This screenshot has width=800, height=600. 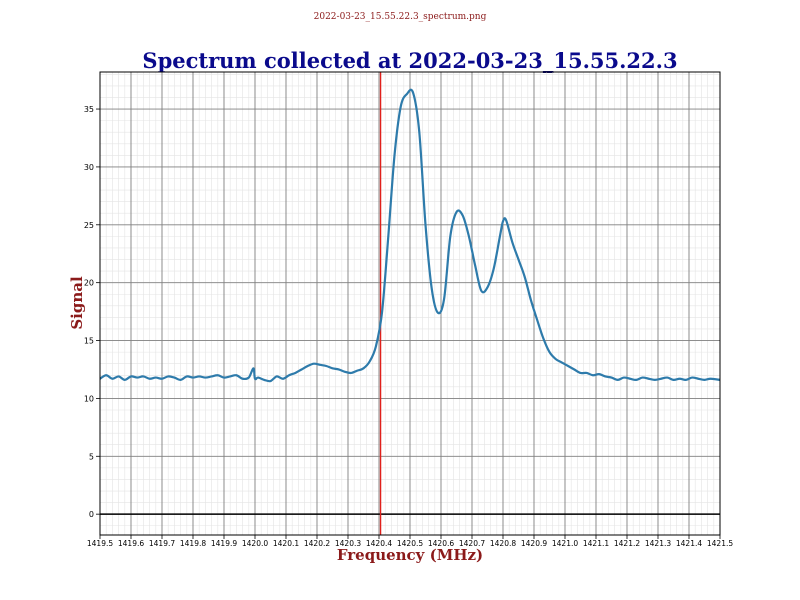 What do you see at coordinates (627, 543) in the screenshot?
I see `x-tick-label: 1421.2` at bounding box center [627, 543].